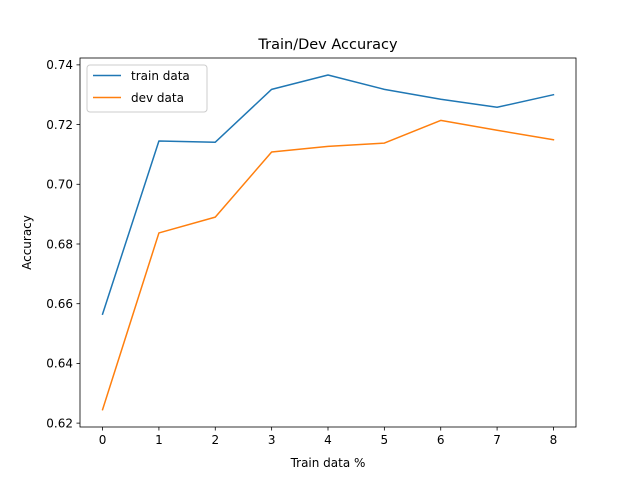 This screenshot has height=480, width=640. Describe the element at coordinates (160, 76) in the screenshot. I see `legend-label: train data` at that location.